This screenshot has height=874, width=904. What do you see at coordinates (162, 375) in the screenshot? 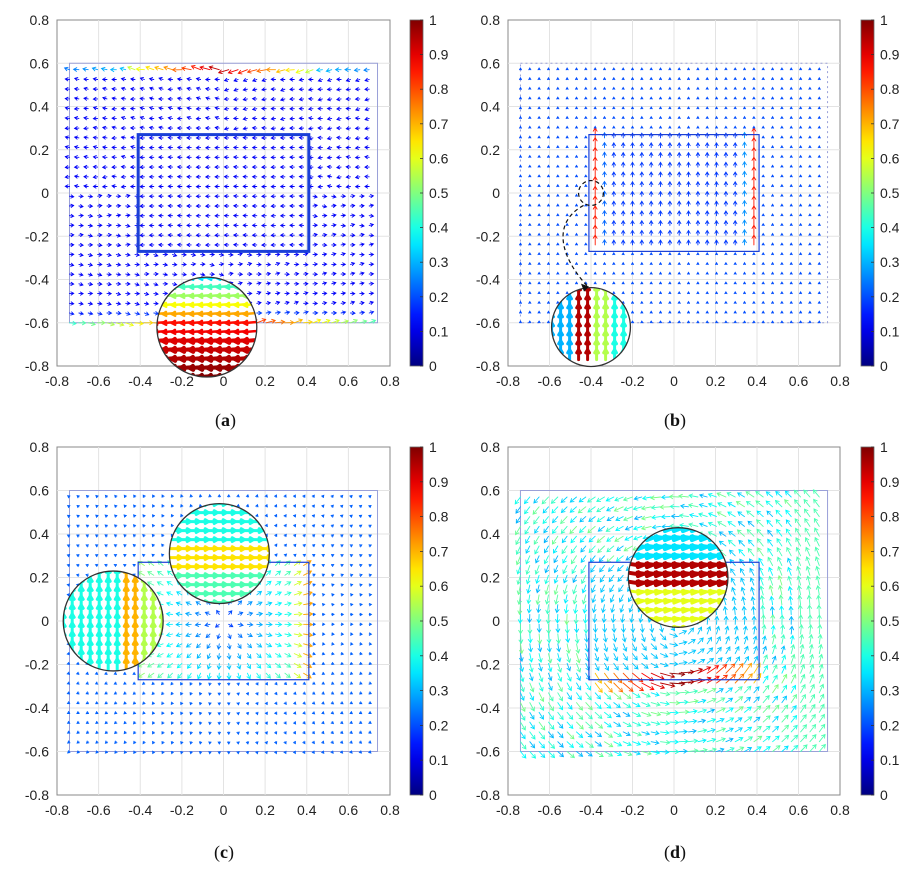
I see `inset-arrow` at bounding box center [162, 375].